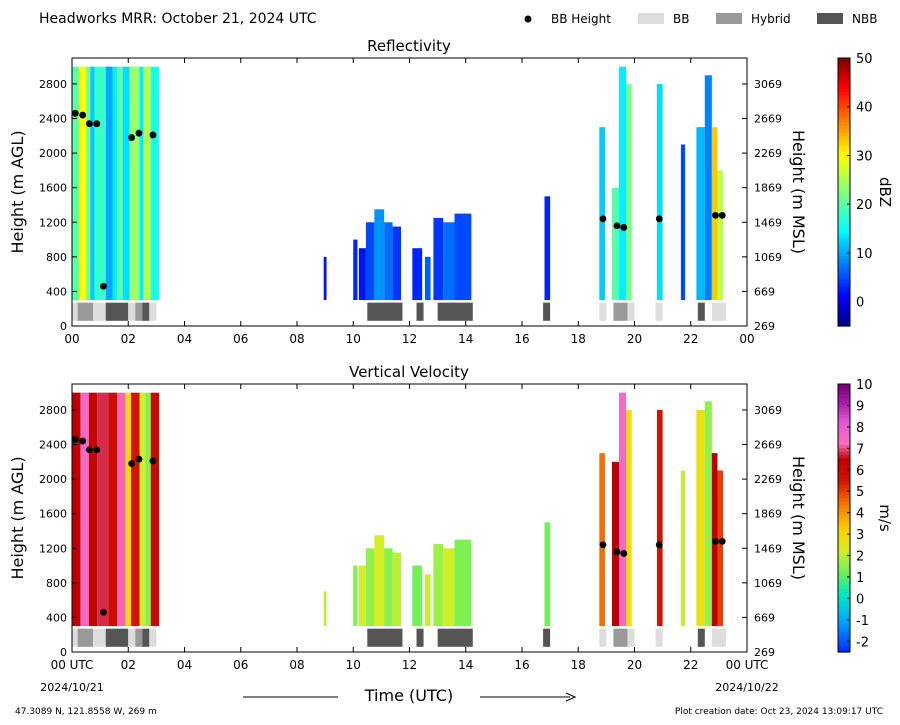  I want to click on legend-bb-height-marker, so click(528, 19).